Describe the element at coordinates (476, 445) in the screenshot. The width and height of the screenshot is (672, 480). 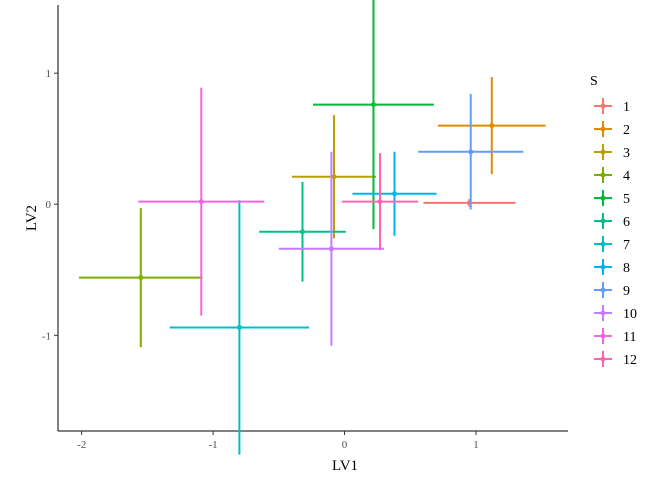
I see `x-tick-label: 1` at that location.